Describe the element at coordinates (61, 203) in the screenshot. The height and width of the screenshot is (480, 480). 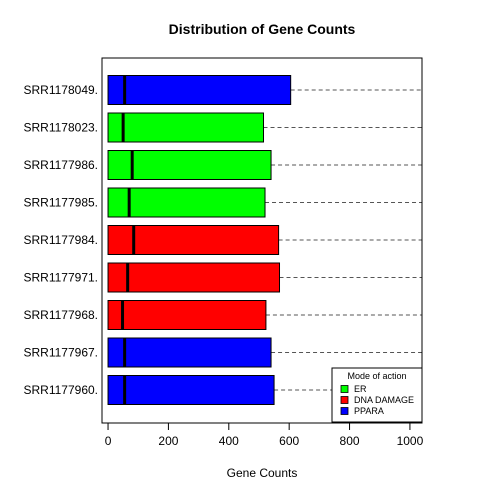
I see `y-tick-label: SRR1177985.` at that location.